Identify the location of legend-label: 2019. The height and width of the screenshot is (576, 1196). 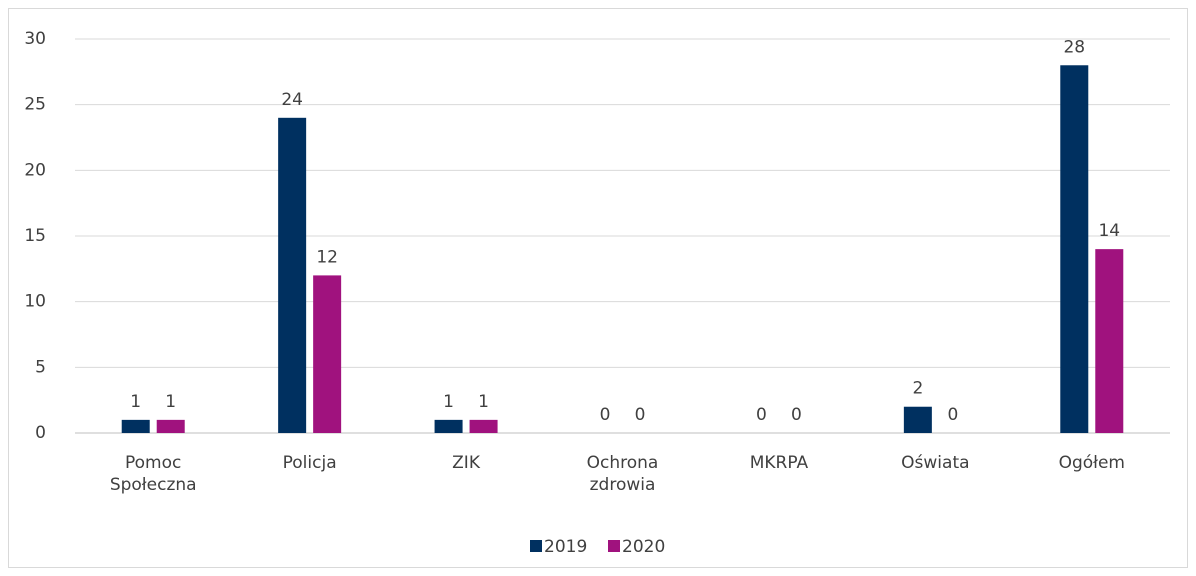
(565, 547).